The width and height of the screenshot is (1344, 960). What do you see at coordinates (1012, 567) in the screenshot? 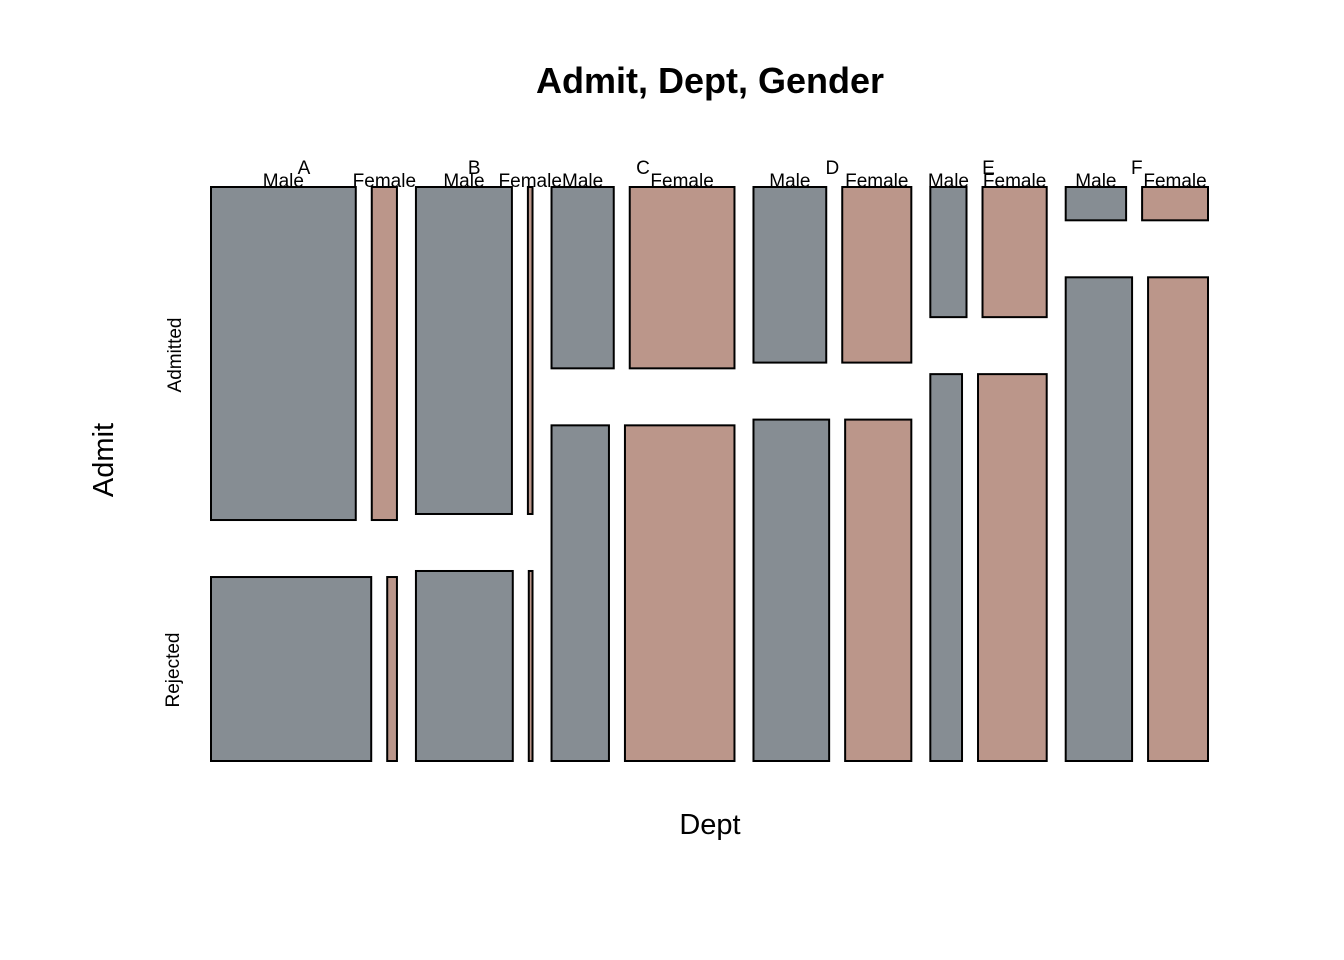
I see `tile-e-female-rejected` at bounding box center [1012, 567].